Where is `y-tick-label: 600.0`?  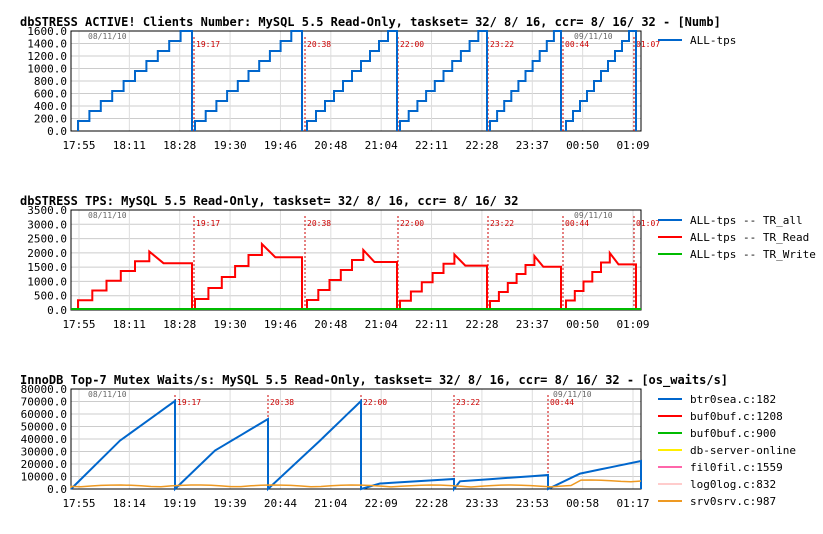
y-tick-label: 600.0 is located at coordinates (50, 94).